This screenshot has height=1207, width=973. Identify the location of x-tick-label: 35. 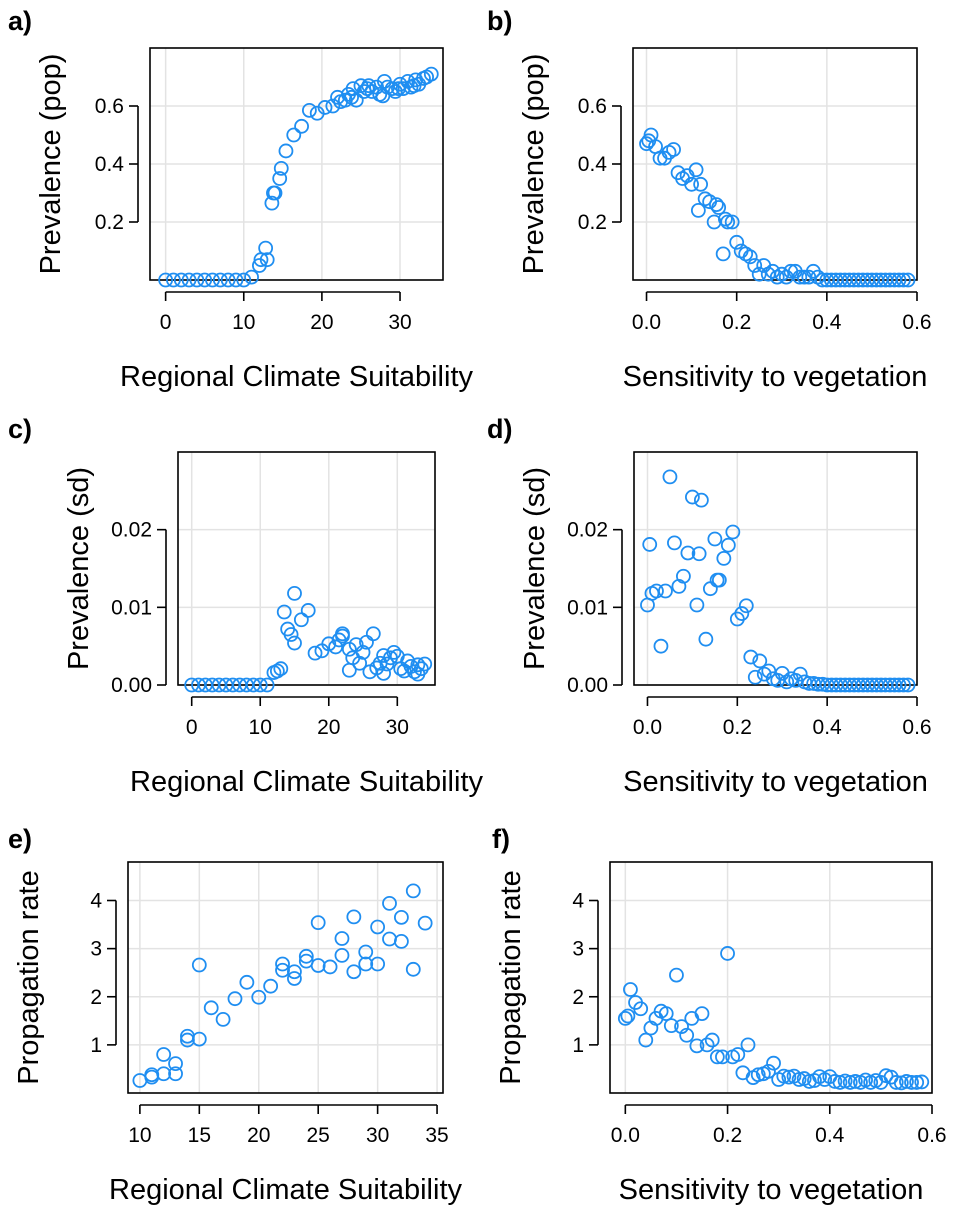
(436, 1135).